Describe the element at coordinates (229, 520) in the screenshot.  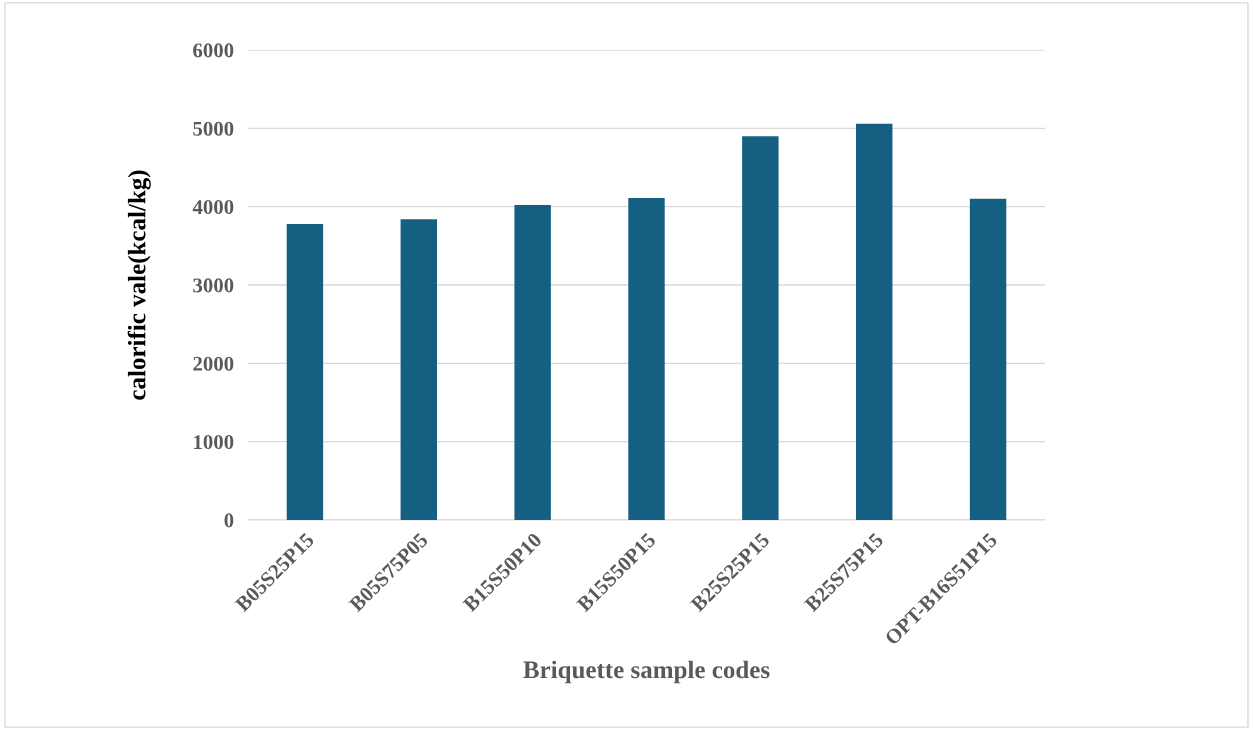
I see `y-tick-label: 0` at that location.